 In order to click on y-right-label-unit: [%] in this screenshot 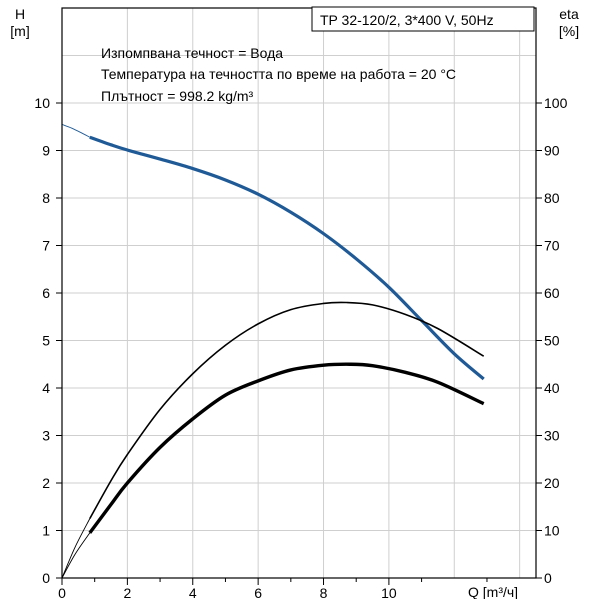, I will do `click(569, 31)`.